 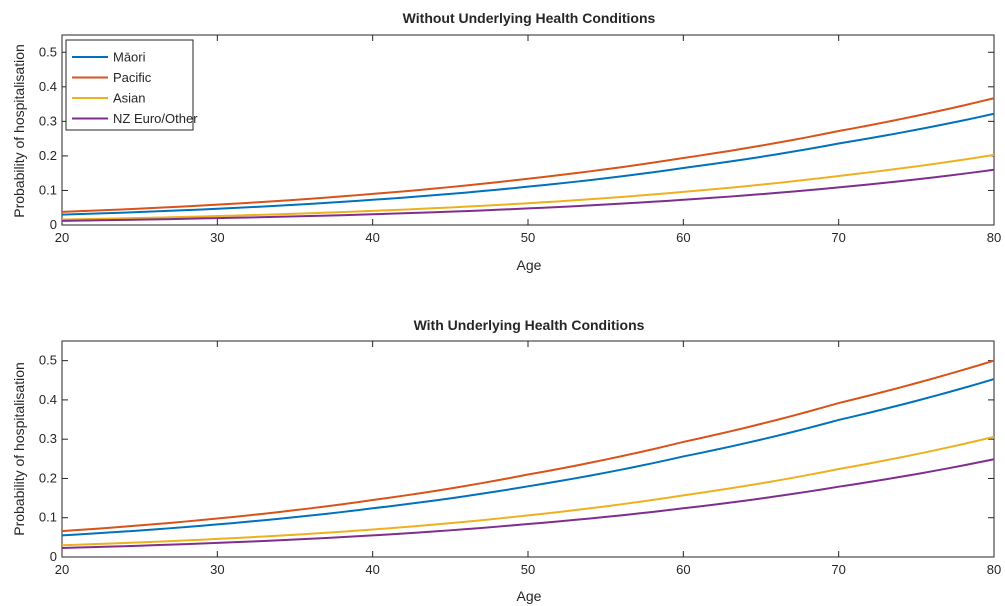 What do you see at coordinates (132, 77) in the screenshot?
I see `legend-label: Pacific` at bounding box center [132, 77].